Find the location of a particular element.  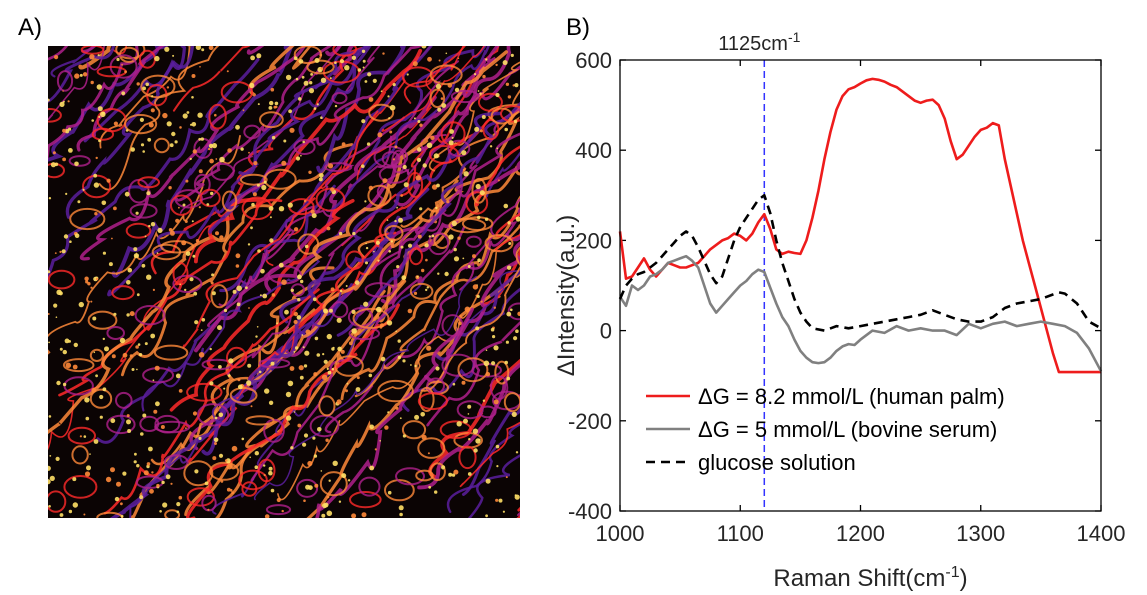

y-axis-label: ΔIntensity(a.u.) is located at coordinates (566, 295).